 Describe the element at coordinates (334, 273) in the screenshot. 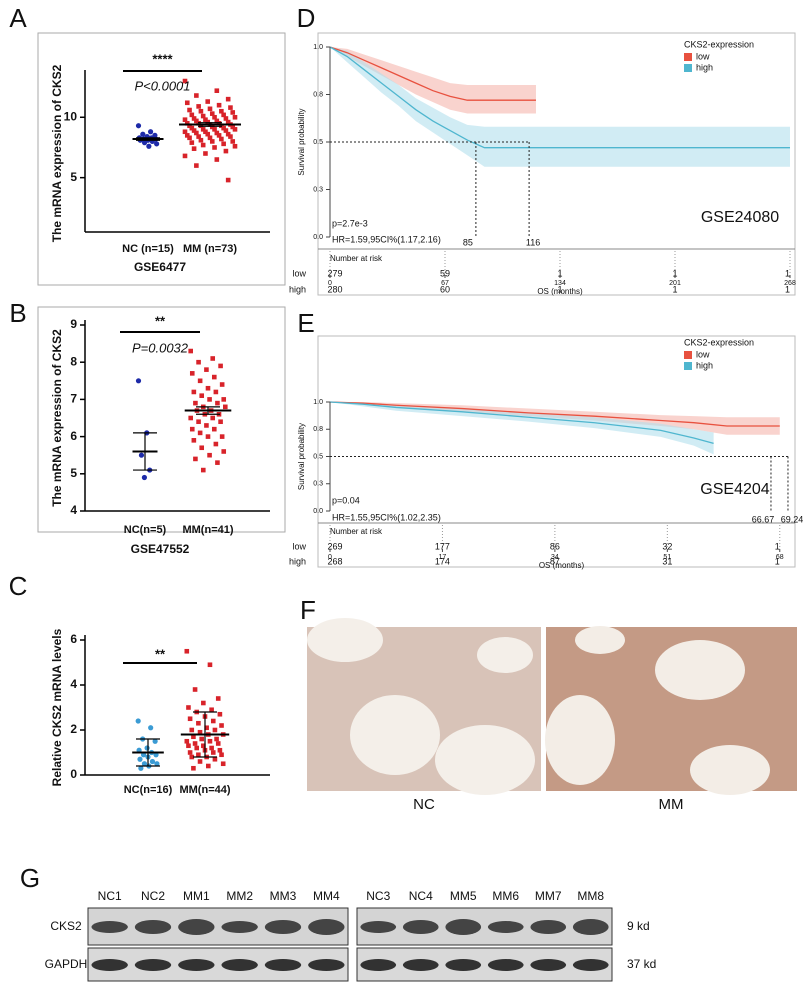

I see `risk-count: 279` at that location.